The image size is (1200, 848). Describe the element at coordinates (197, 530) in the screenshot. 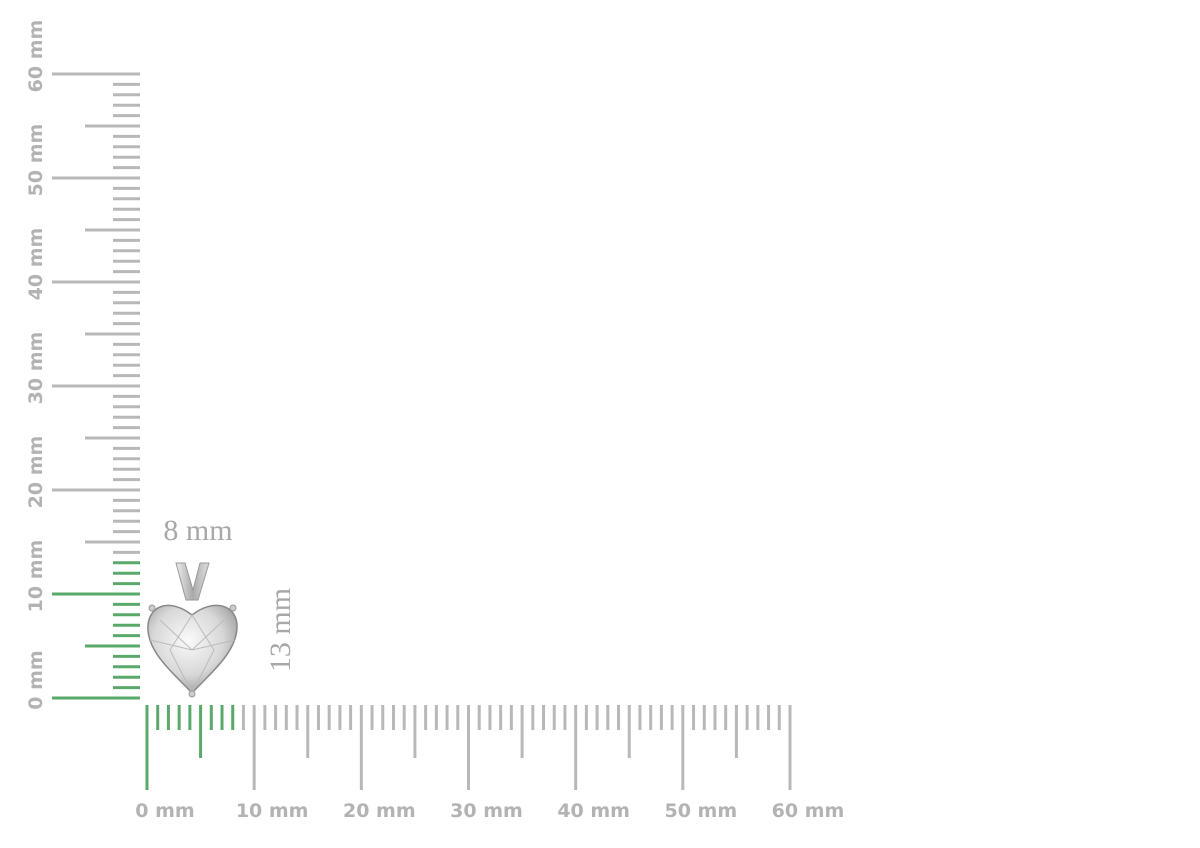

I see `width-label: 8 mm` at that location.